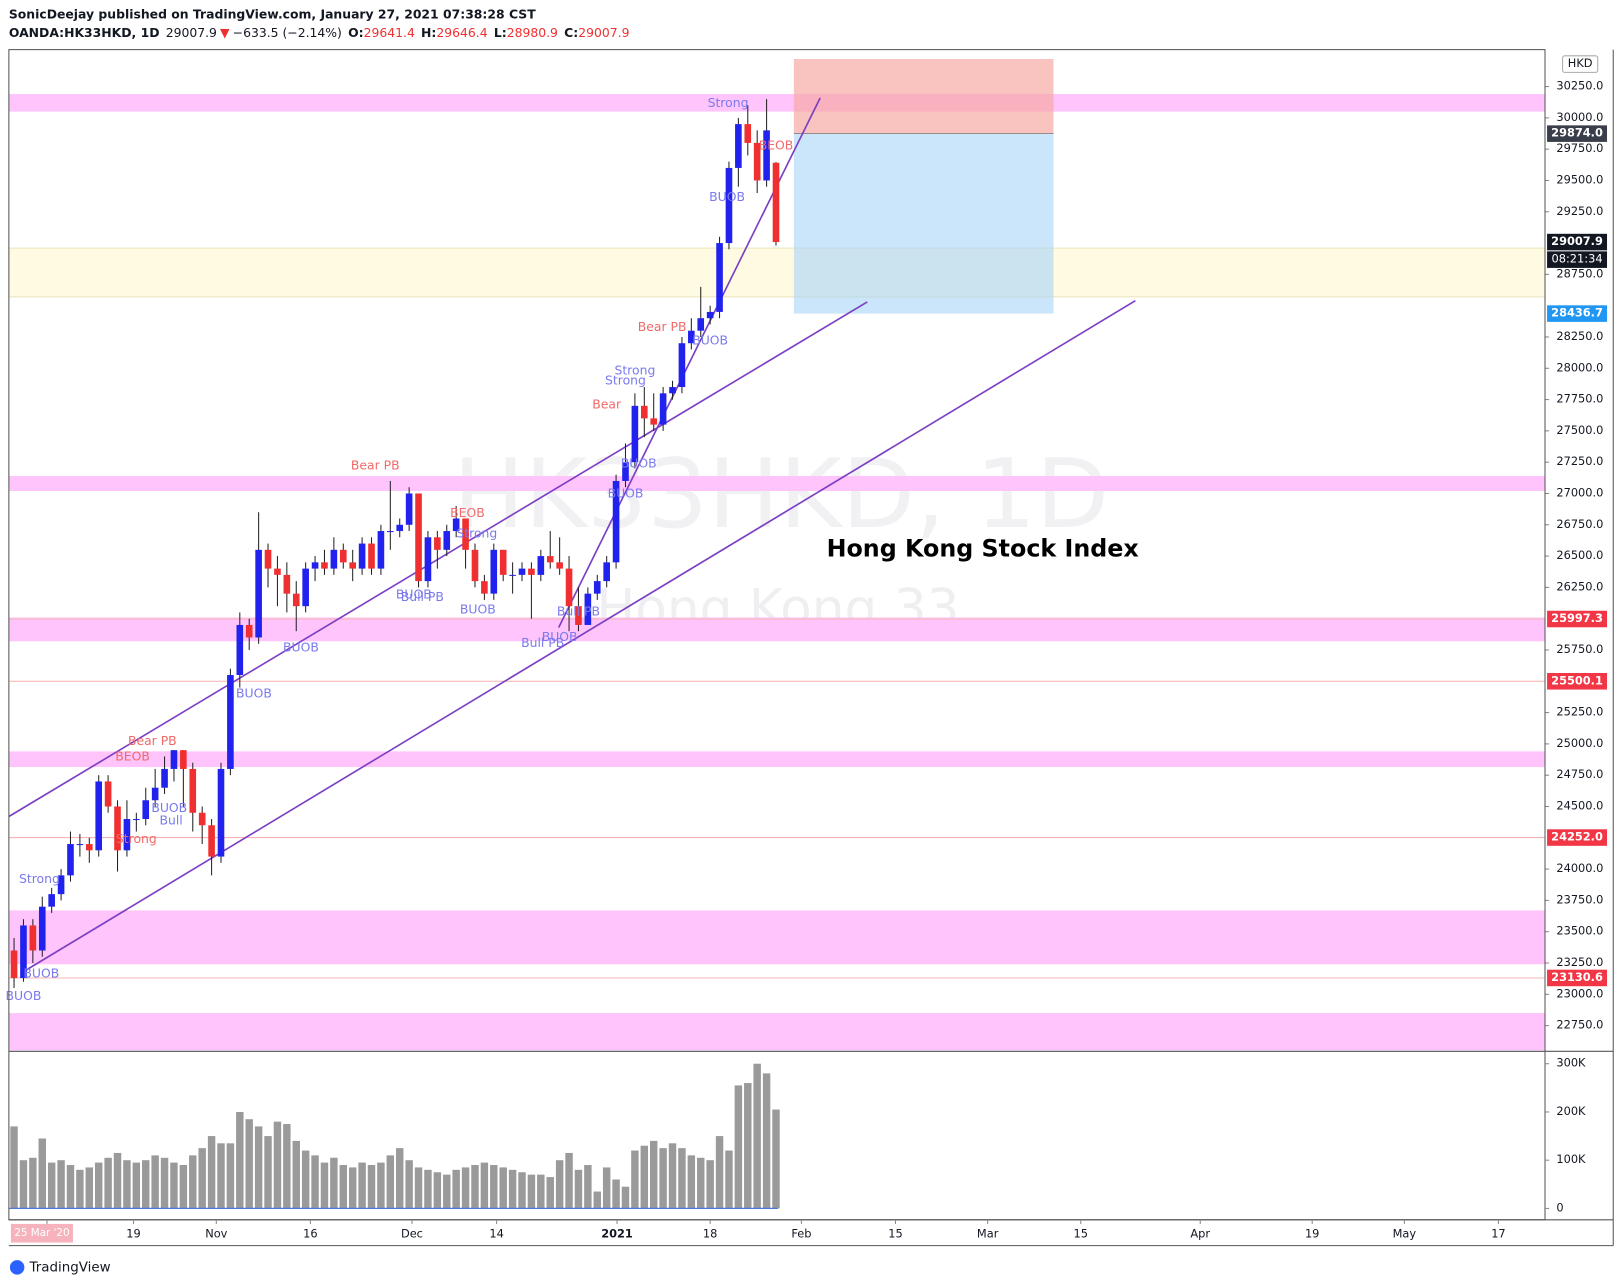 The height and width of the screenshot is (1287, 1619). What do you see at coordinates (1579, 805) in the screenshot?
I see `y-tick-label: 24500.0` at bounding box center [1579, 805].